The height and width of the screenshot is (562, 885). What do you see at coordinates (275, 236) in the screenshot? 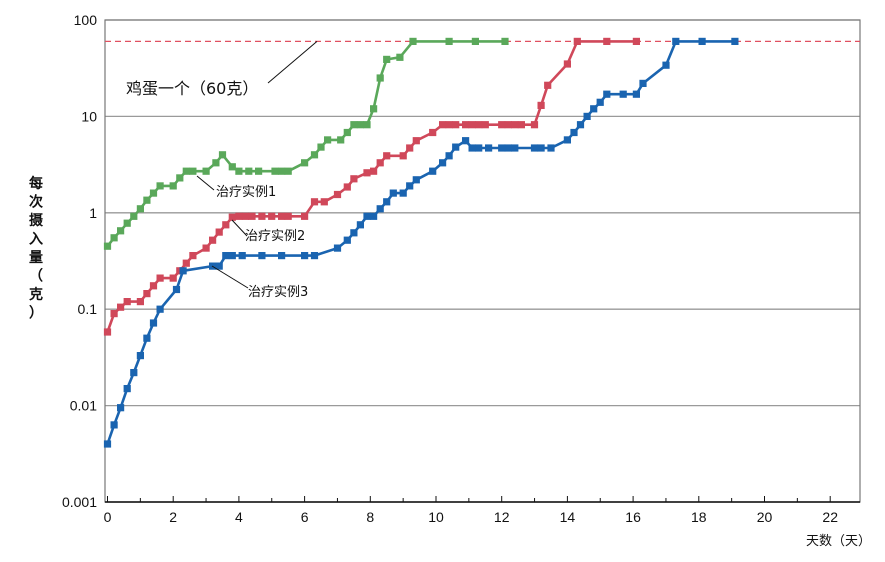
I see `series-label-2: 治疗实例2` at bounding box center [275, 236].